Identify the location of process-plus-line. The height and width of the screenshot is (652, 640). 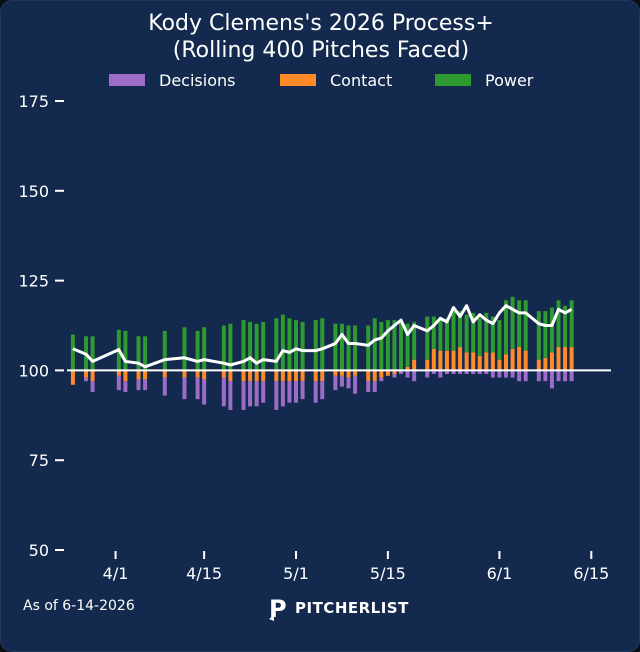
(322, 336).